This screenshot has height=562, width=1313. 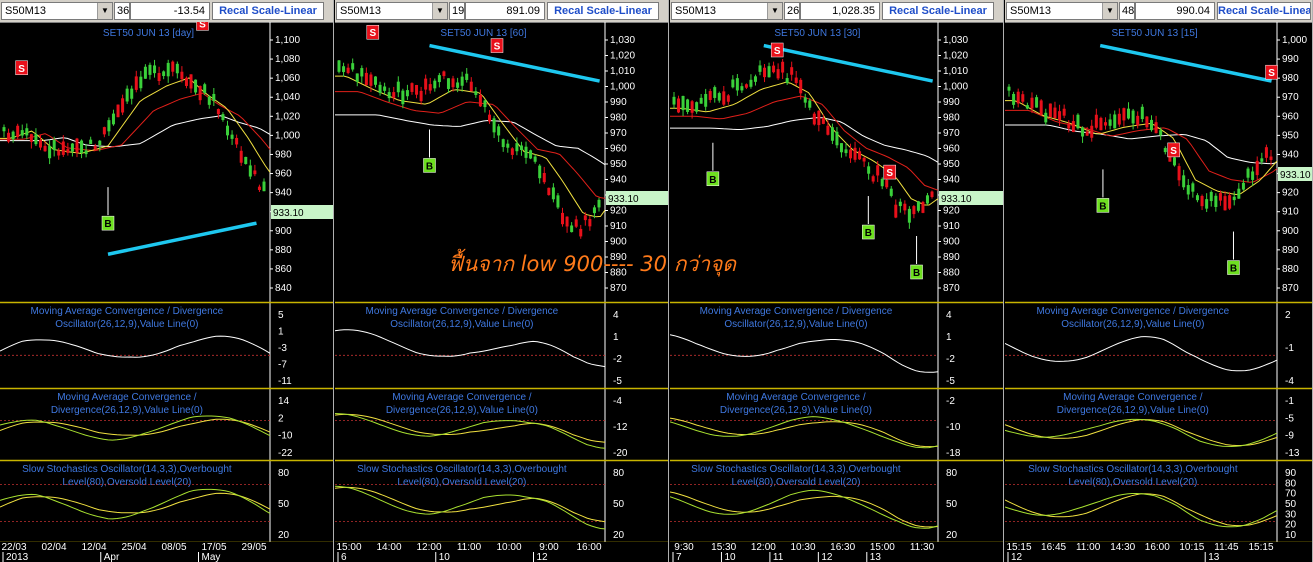 I want to click on macd-divergence-title: Divergence(26,12,9),Value Line(0), so click(x=462, y=410).